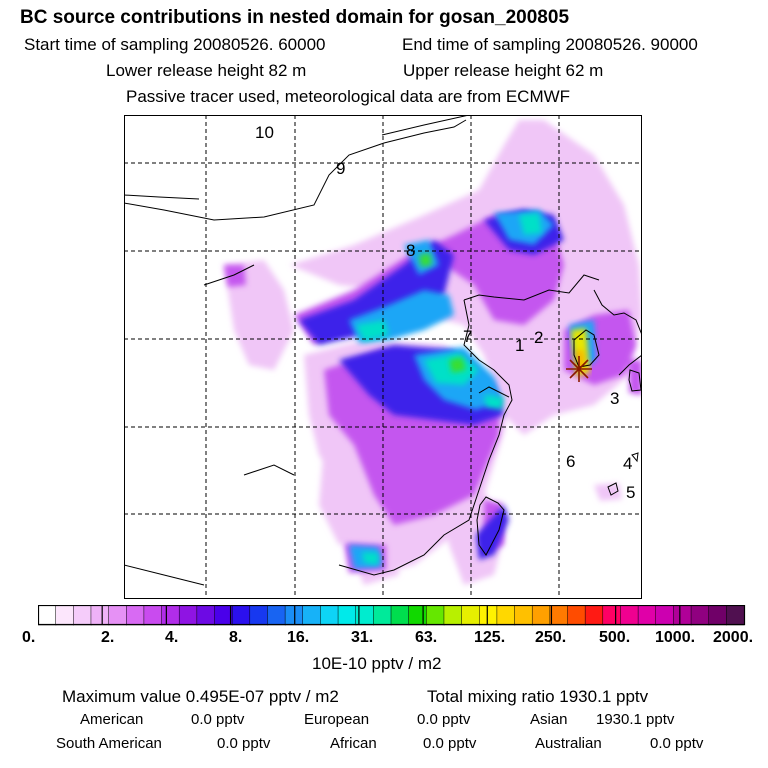 Image resolution: width=768 pixels, height=768 pixels. What do you see at coordinates (615, 637) in the screenshot?
I see `tick-label-500: 500.` at bounding box center [615, 637].